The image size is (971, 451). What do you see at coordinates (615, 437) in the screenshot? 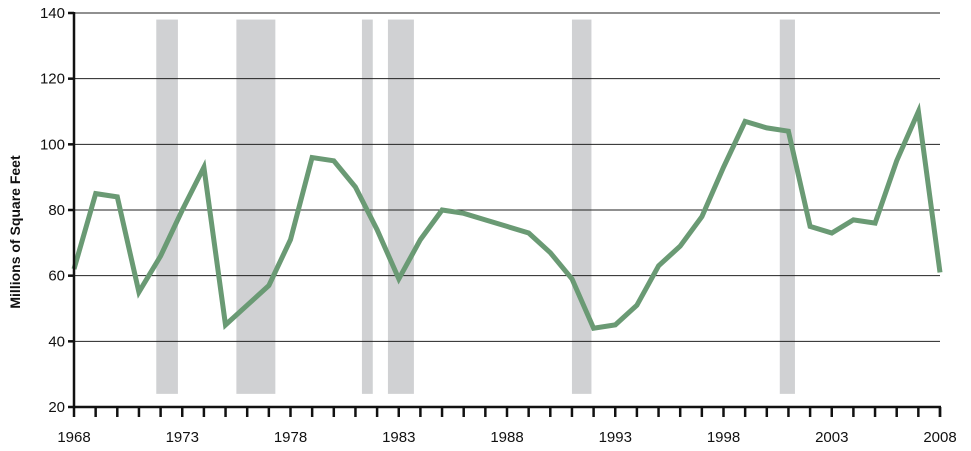
I see `x-tick-label: 1993` at bounding box center [615, 437].